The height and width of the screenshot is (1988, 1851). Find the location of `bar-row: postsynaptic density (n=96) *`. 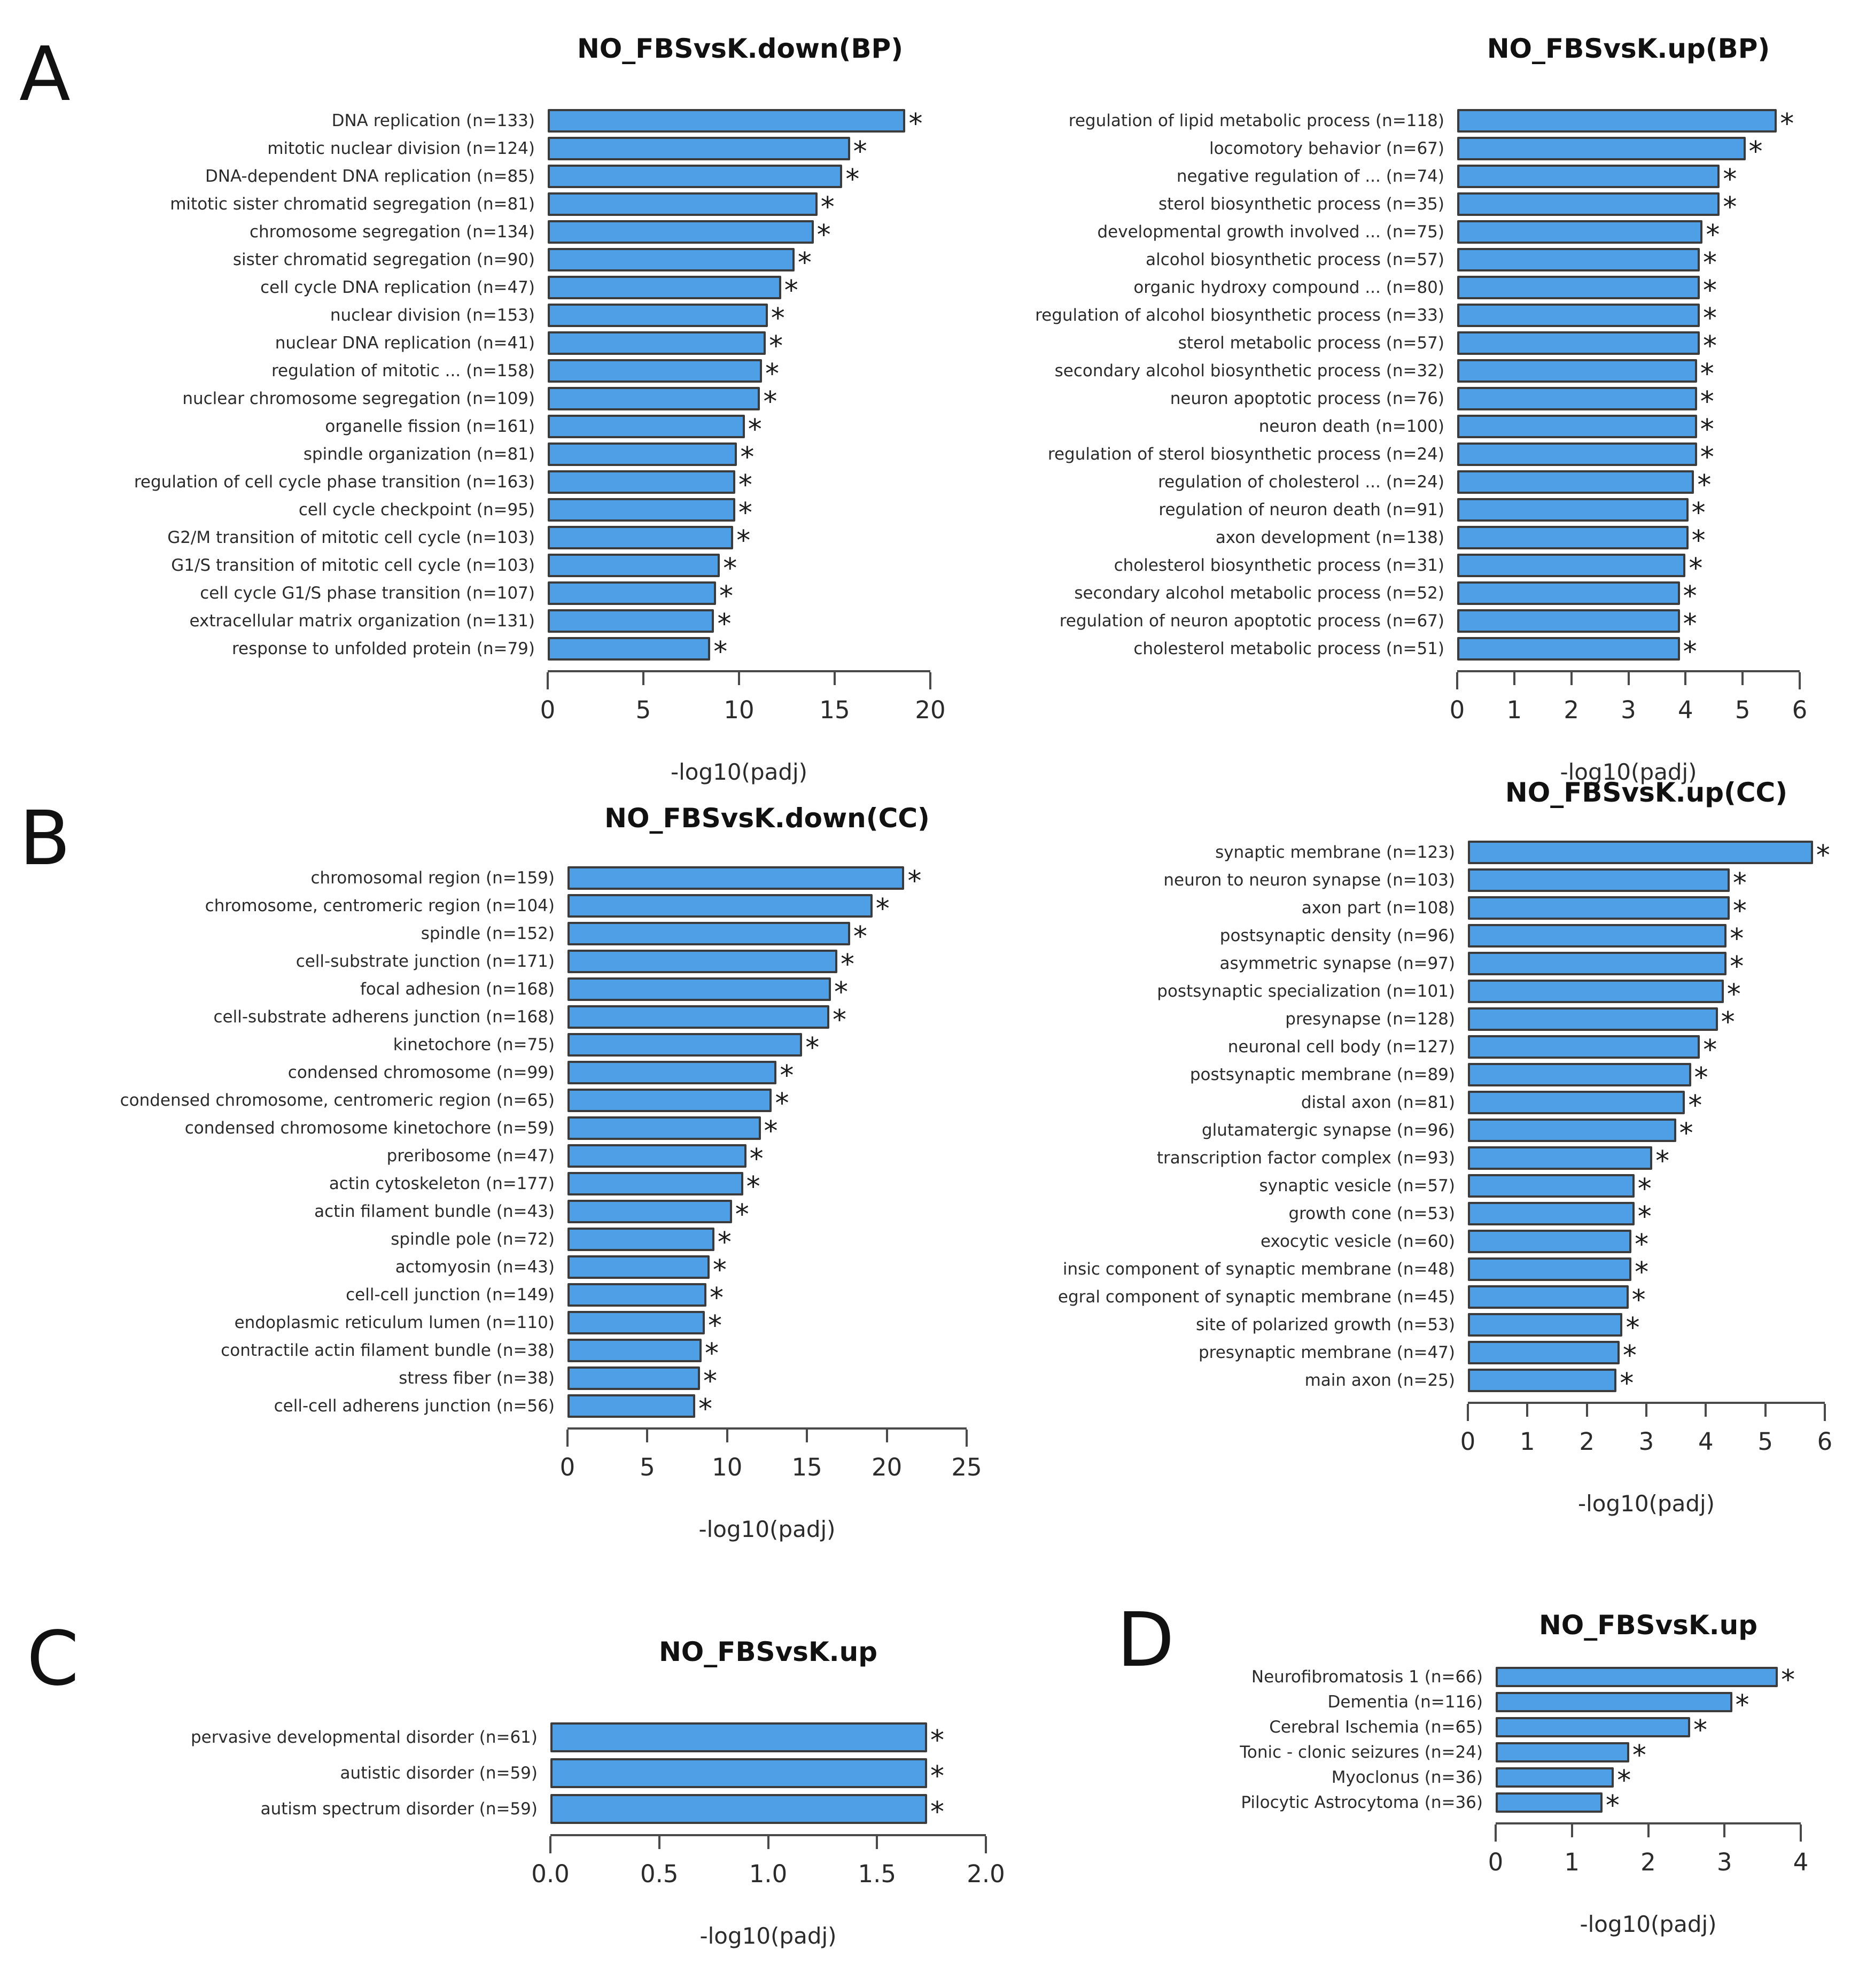

bar-row: postsynaptic density (n=96) * is located at coordinates (1421, 938).